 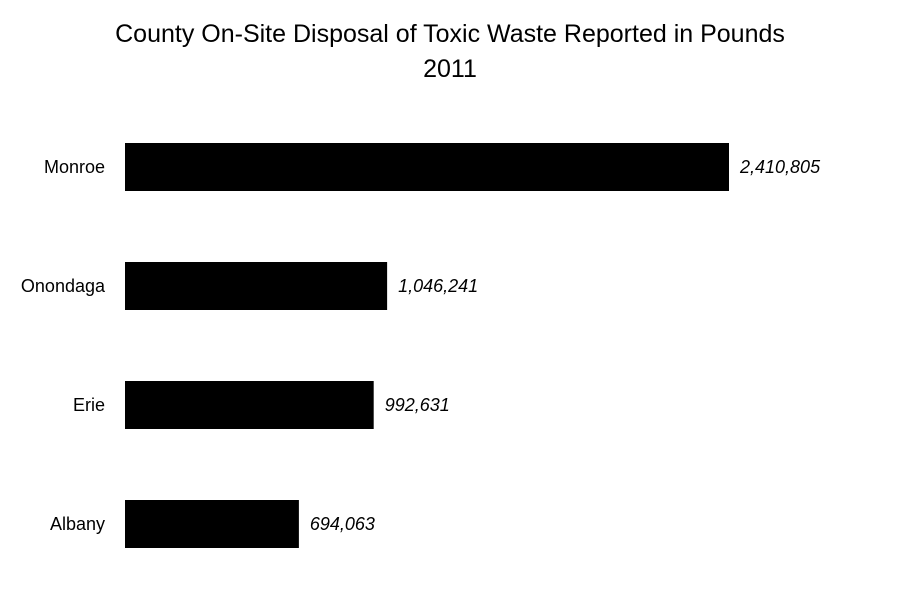 I want to click on value-label-albany: 694,063, so click(x=342, y=524).